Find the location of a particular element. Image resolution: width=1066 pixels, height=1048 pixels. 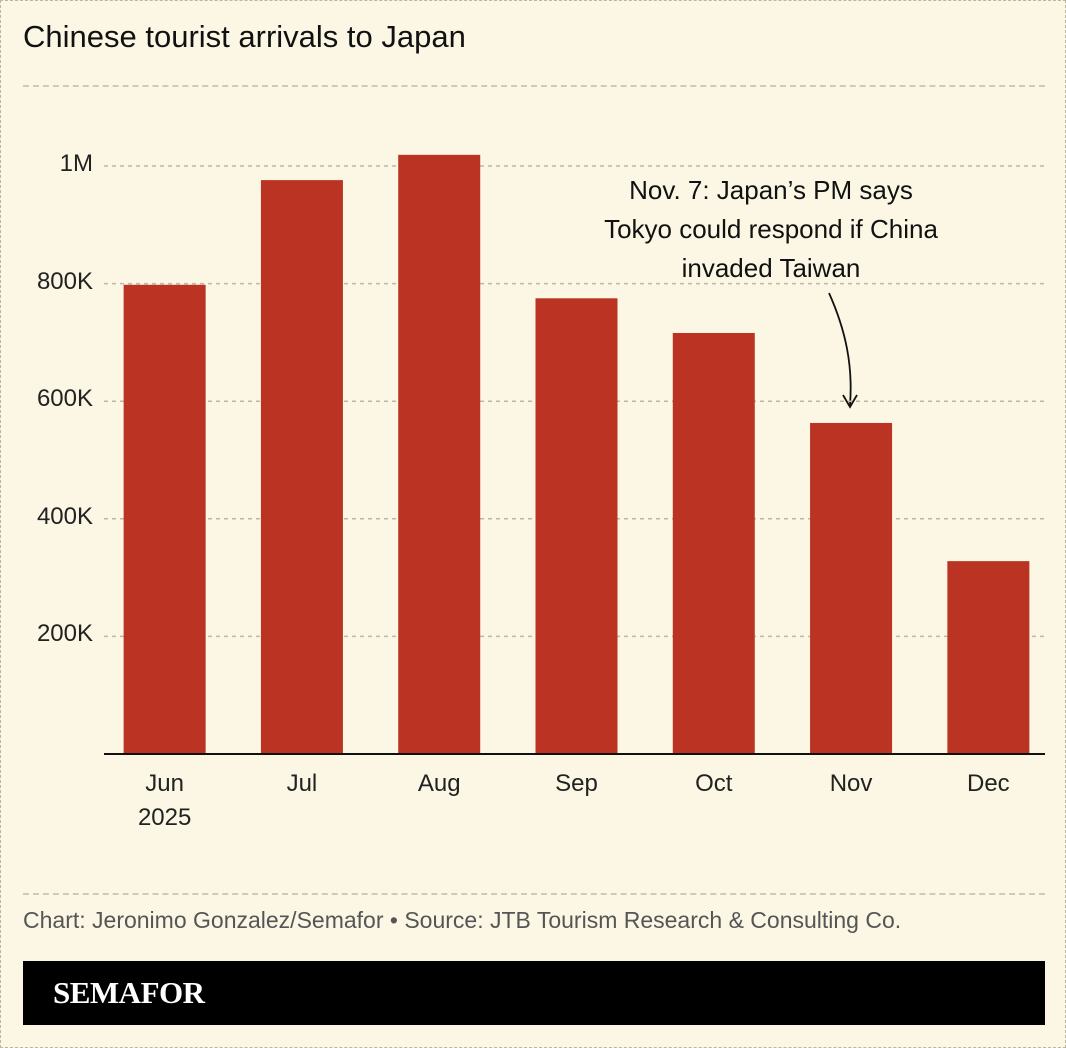

y-tick-label: 600K is located at coordinates (64, 399).